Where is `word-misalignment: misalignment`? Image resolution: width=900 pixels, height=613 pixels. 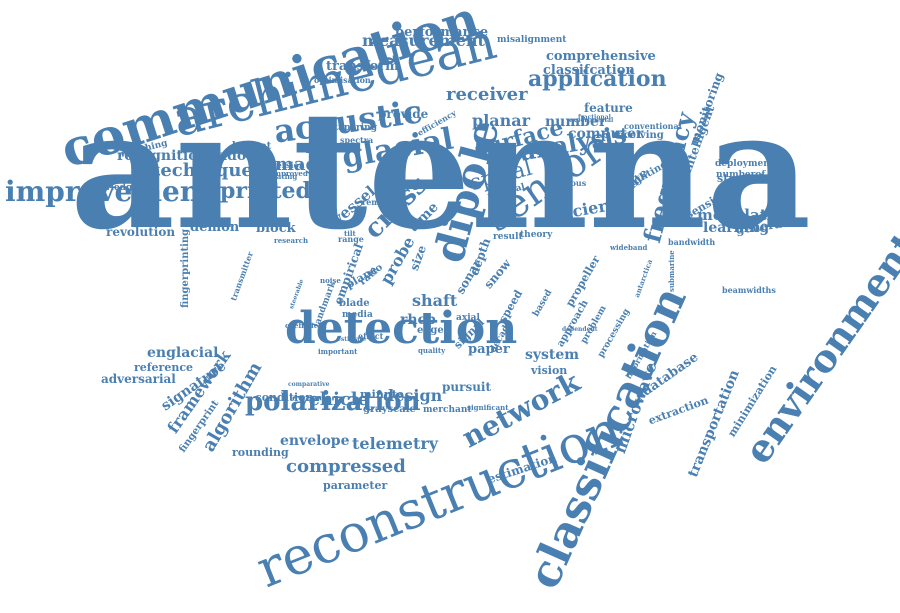 word-misalignment: misalignment is located at coordinates (532, 39).